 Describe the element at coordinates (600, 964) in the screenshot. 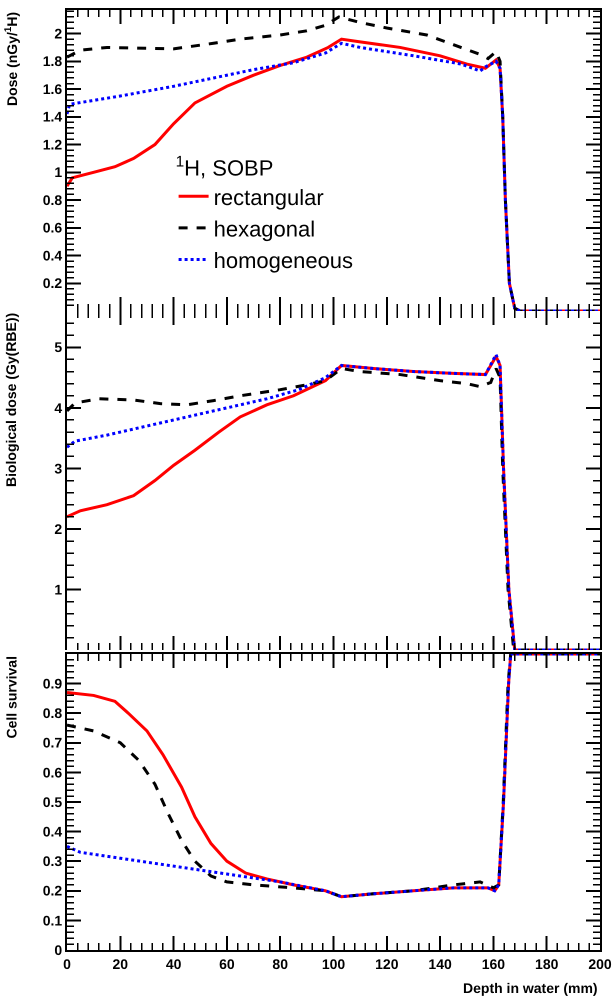

I see `x-tick-label: 200` at that location.